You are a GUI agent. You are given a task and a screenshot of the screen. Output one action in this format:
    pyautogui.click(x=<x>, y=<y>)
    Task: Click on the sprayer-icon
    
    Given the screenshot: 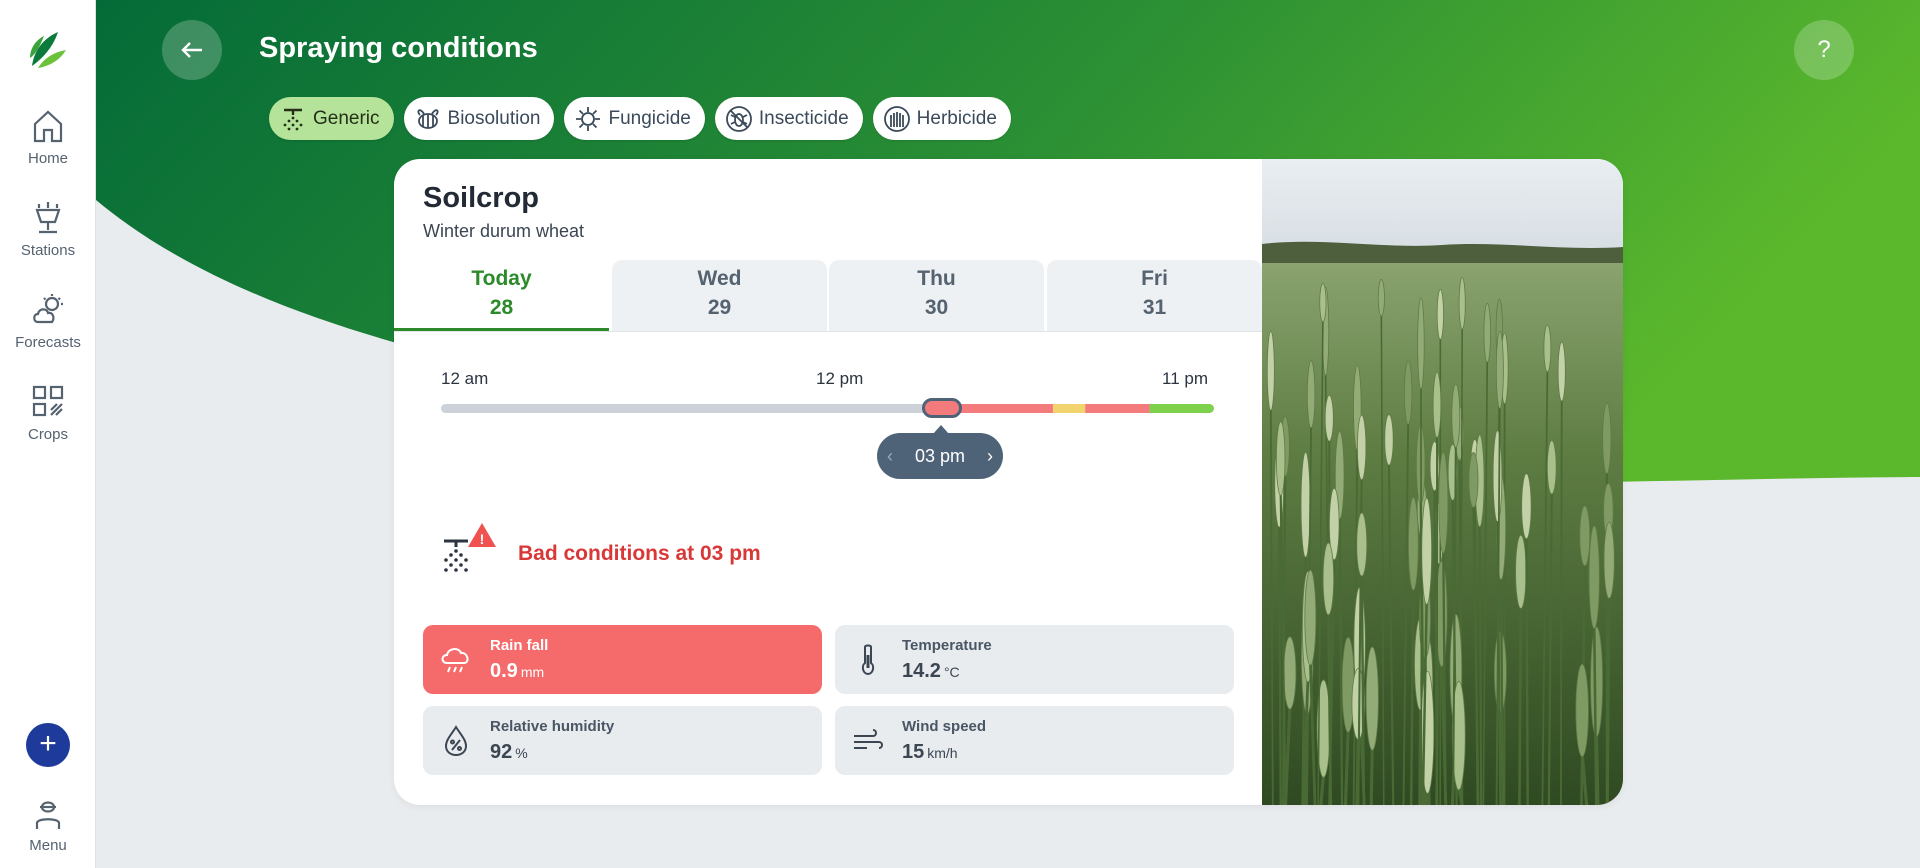 What is the action you would take?
    pyautogui.click(x=293, y=119)
    